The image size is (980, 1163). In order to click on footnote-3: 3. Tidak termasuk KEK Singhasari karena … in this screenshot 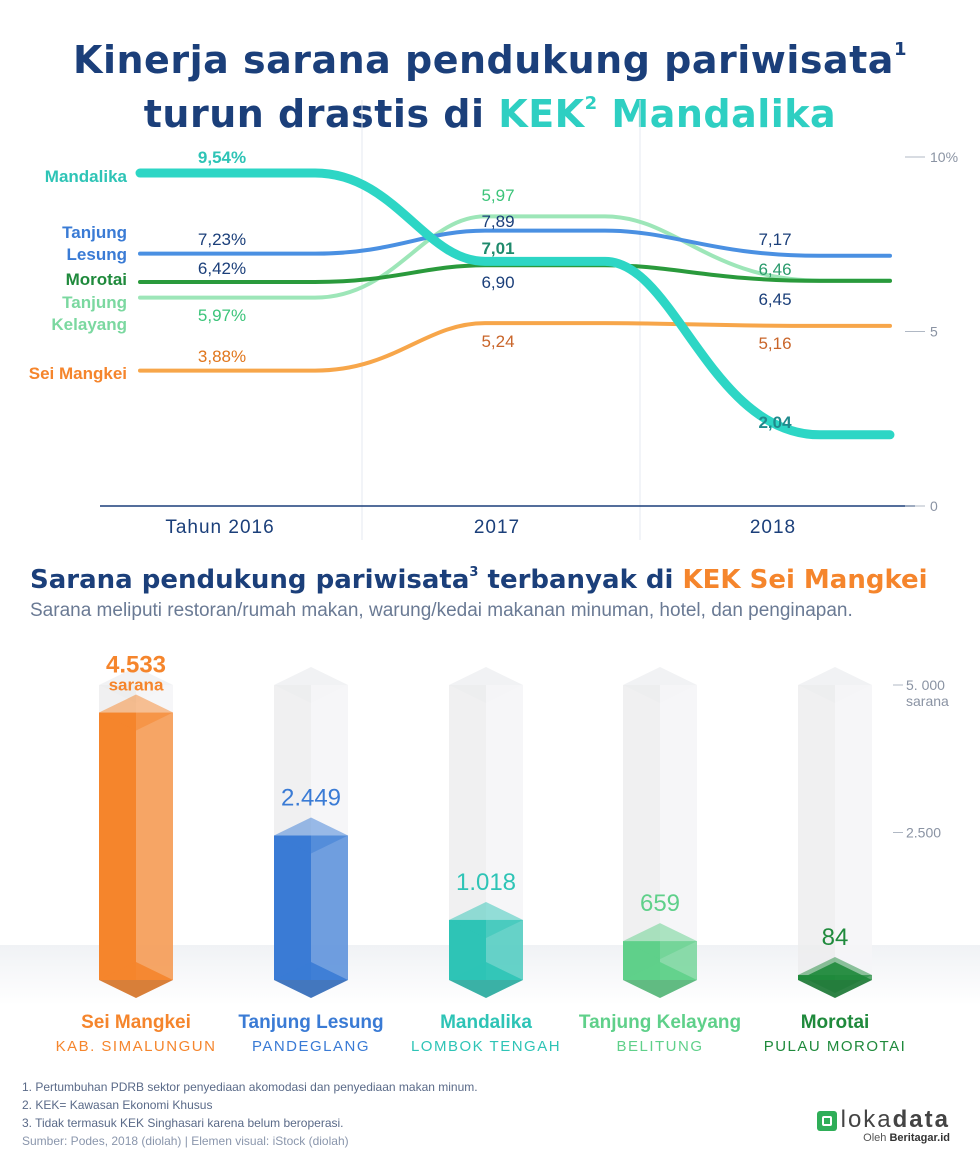, I will do `click(183, 1123)`.